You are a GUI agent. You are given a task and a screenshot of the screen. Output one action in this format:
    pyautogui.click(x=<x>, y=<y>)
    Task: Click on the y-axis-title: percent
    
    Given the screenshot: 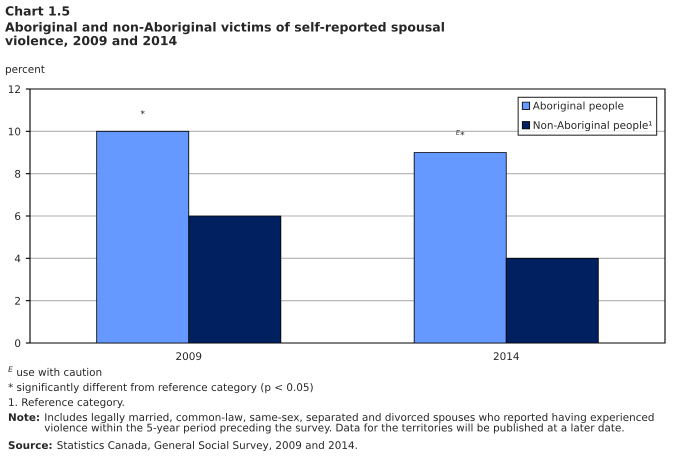 What is the action you would take?
    pyautogui.click(x=25, y=71)
    